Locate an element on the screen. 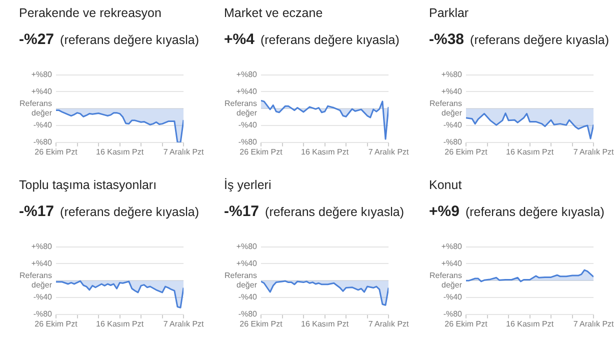 The width and height of the screenshot is (614, 343). chart-title: Parklar is located at coordinates (449, 13).